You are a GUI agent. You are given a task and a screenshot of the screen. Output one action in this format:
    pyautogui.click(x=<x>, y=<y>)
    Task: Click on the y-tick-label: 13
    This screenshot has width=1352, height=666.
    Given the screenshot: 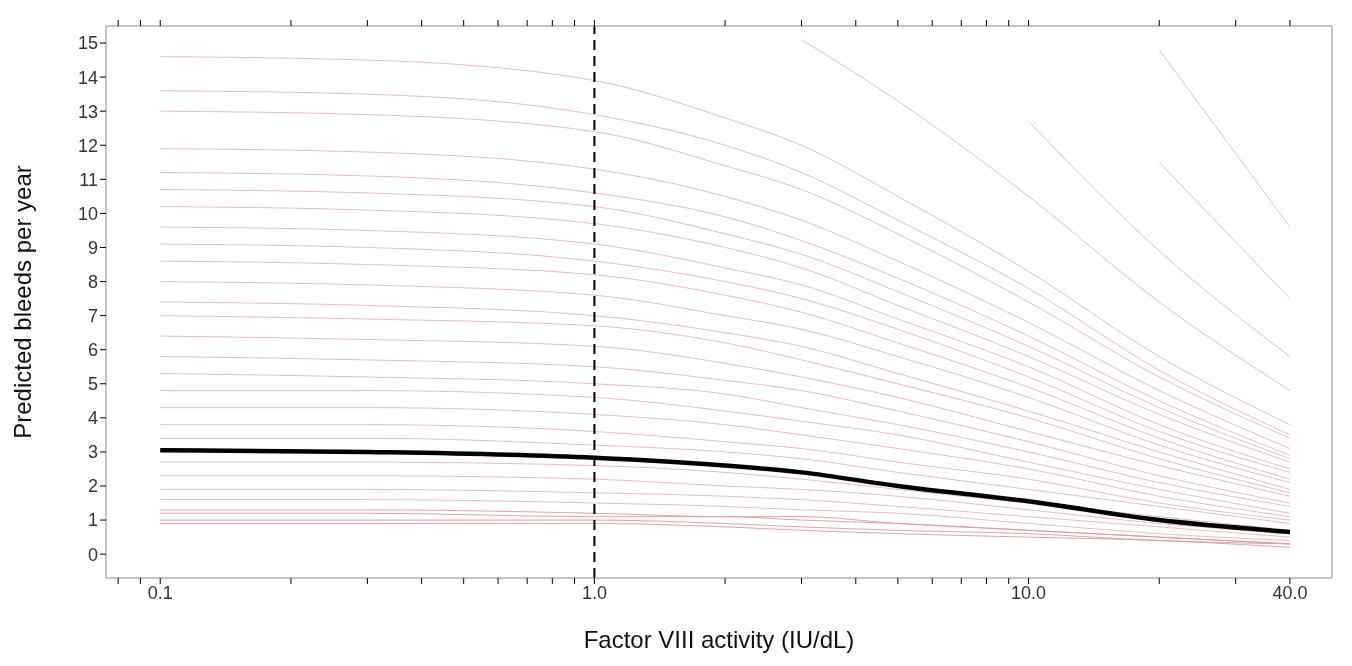 What is the action you would take?
    pyautogui.click(x=87, y=111)
    